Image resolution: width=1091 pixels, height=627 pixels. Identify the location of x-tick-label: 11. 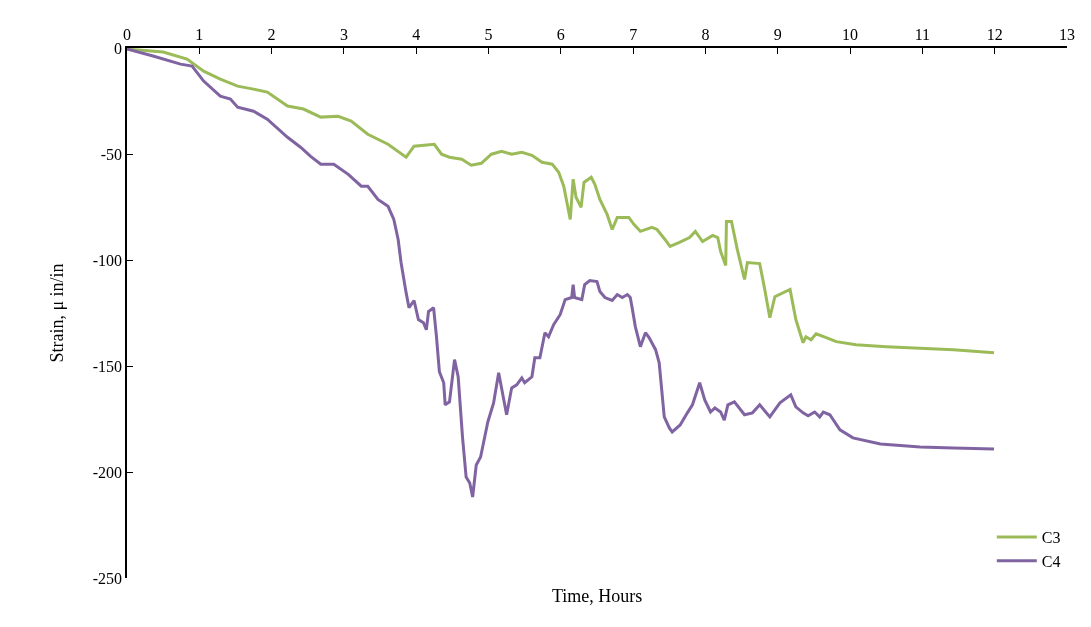
(922, 34).